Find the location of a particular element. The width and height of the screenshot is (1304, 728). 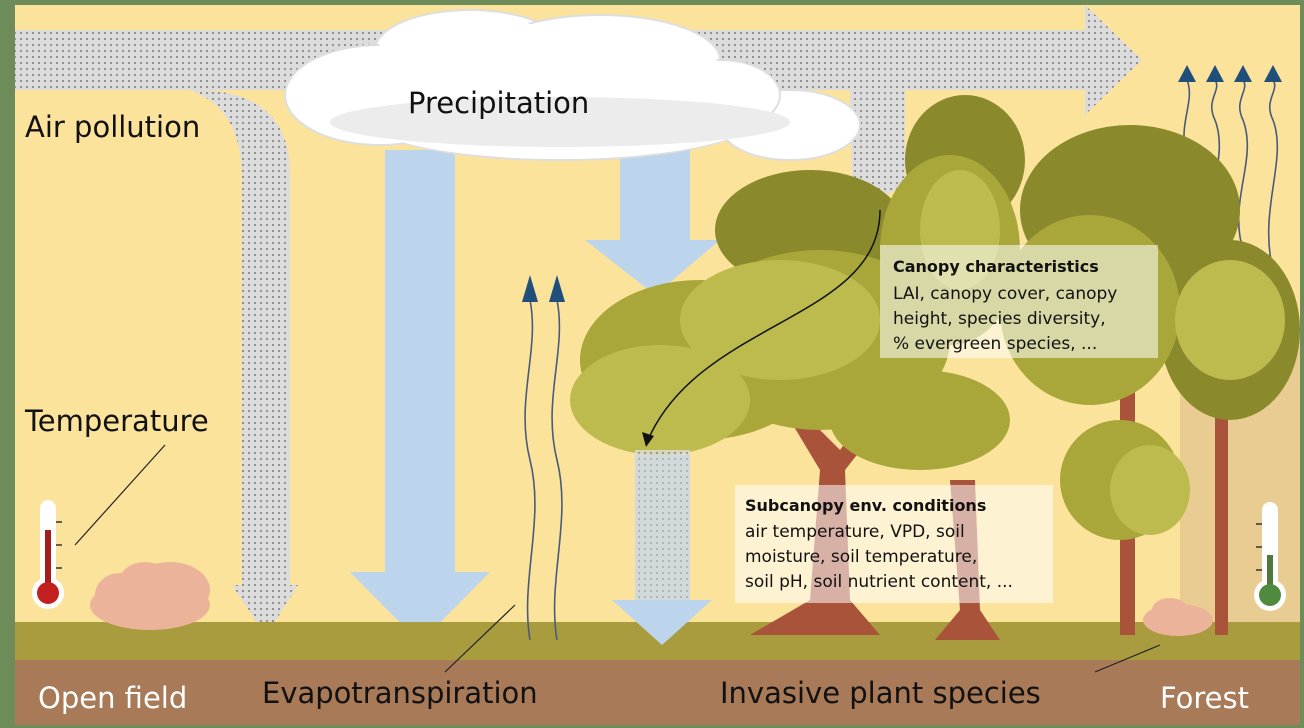

canopy-title: Canopy characteristics is located at coordinates (996, 266).